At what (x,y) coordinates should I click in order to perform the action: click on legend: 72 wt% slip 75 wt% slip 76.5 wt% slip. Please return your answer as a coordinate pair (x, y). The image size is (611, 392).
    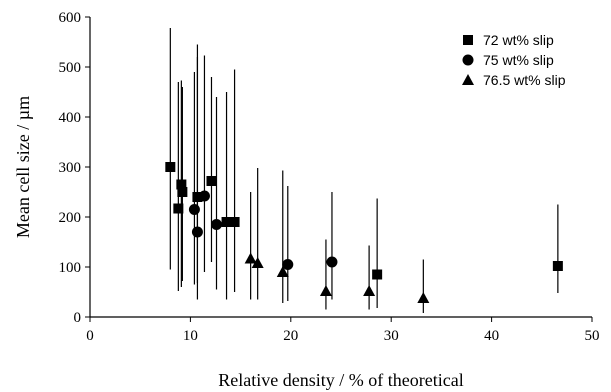
    Looking at the image, I should click on (514, 60).